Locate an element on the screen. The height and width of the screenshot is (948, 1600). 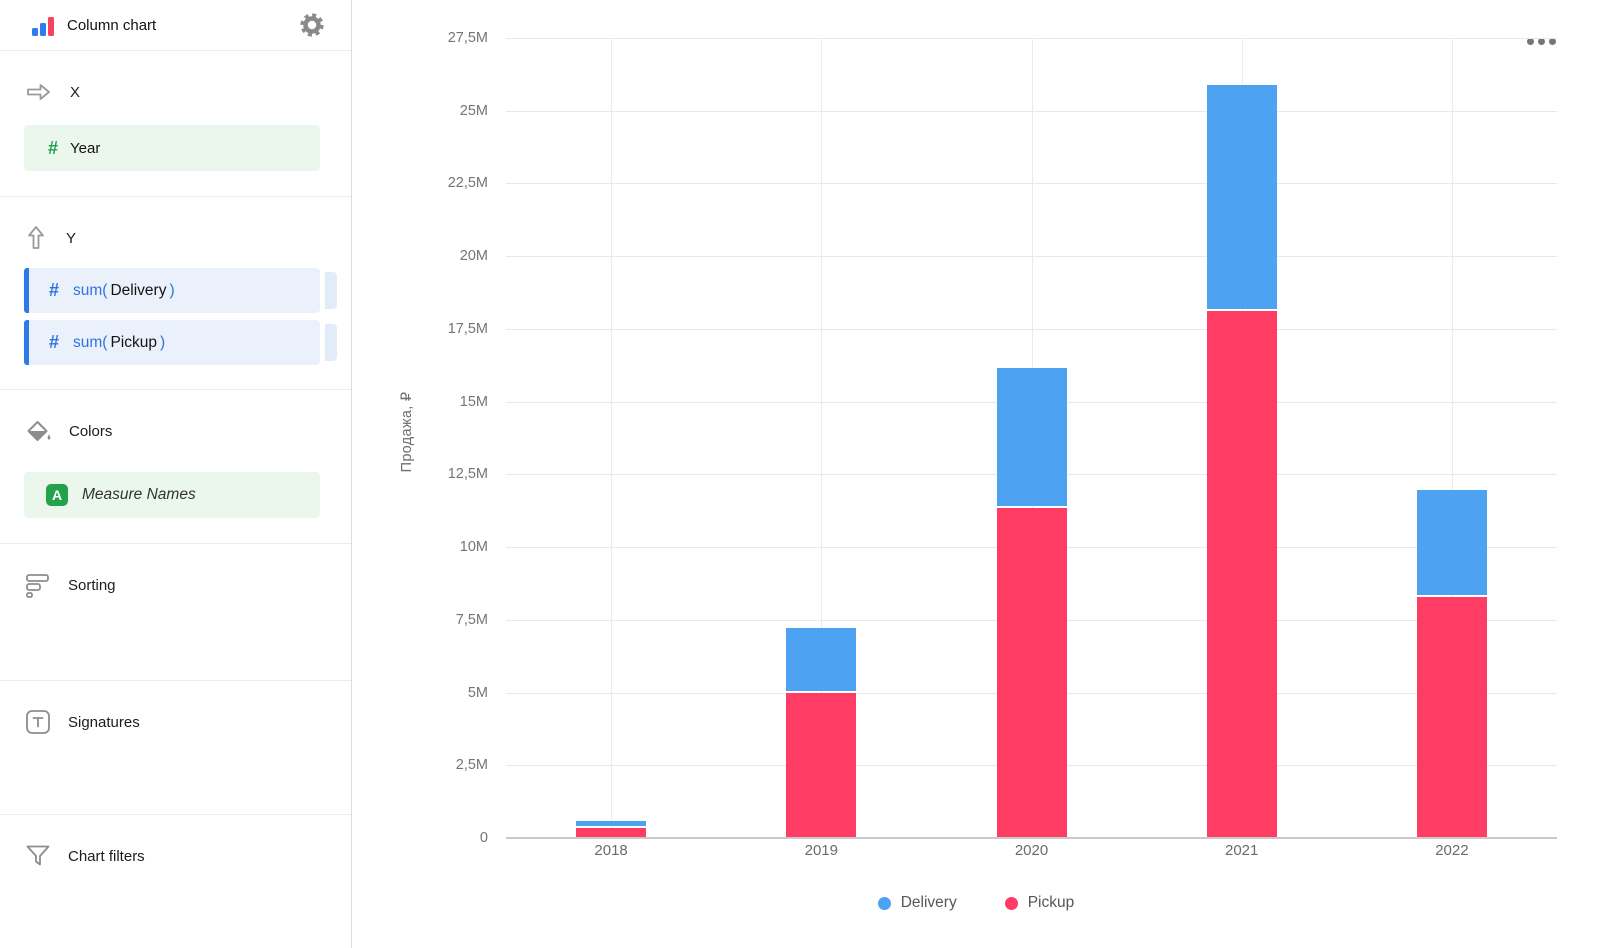
signatures-section-header: Signatures is located at coordinates (188, 722).